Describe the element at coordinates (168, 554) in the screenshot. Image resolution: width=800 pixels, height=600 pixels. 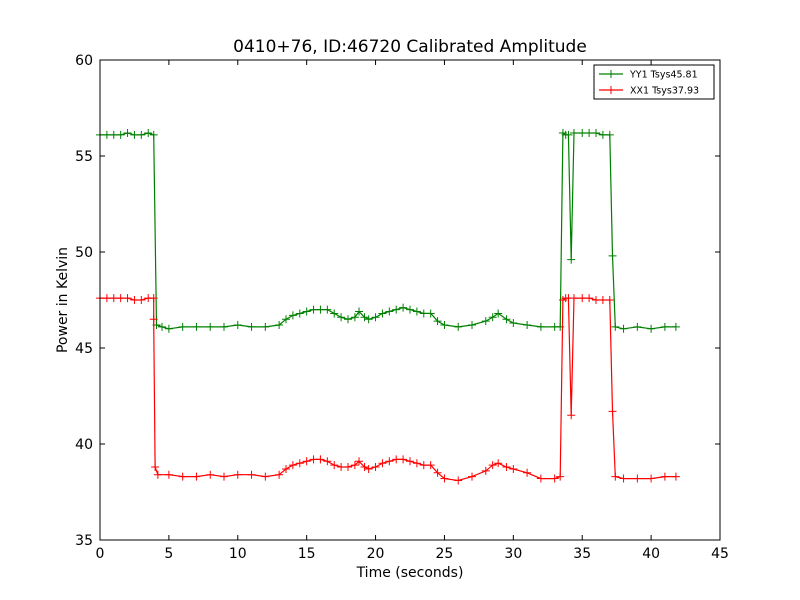
I see `x-tick-label: 5` at that location.